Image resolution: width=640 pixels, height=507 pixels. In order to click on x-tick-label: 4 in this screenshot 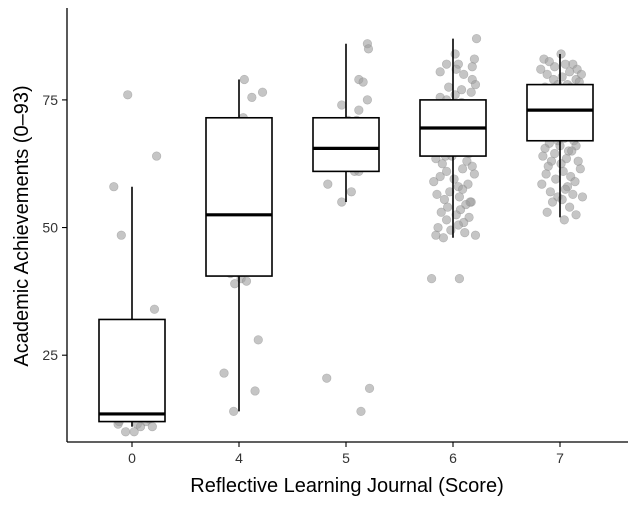, I will do `click(239, 458)`.